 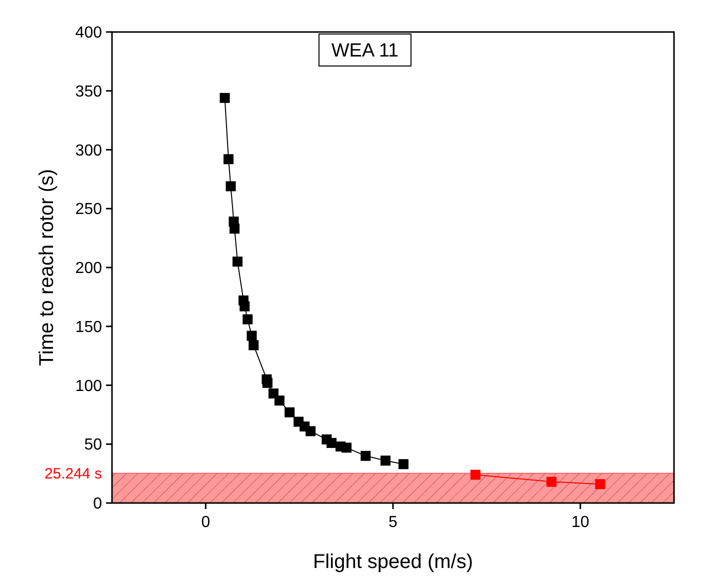 What do you see at coordinates (88, 327) in the screenshot?
I see `y-tick-label: 150` at bounding box center [88, 327].